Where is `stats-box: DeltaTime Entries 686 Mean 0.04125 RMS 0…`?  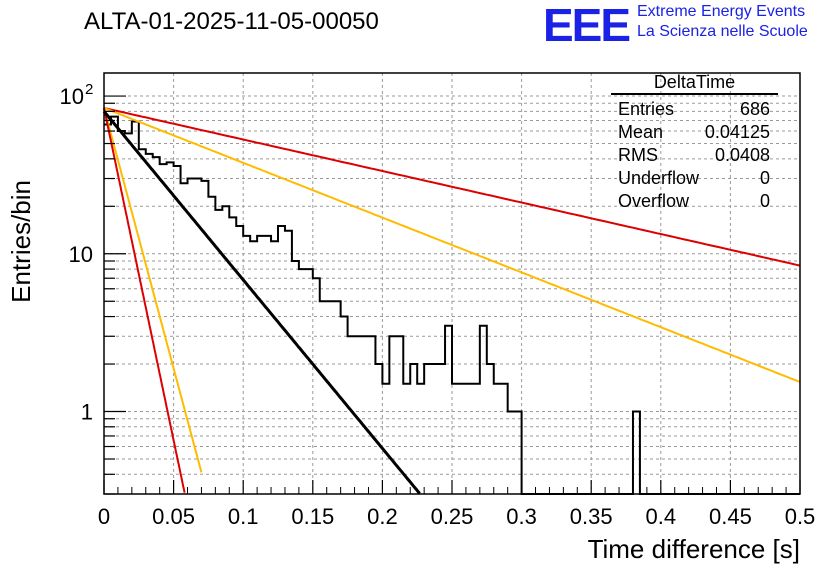 stats-box: DeltaTime Entries 686 Mean 0.04125 RMS 0… is located at coordinates (693, 143).